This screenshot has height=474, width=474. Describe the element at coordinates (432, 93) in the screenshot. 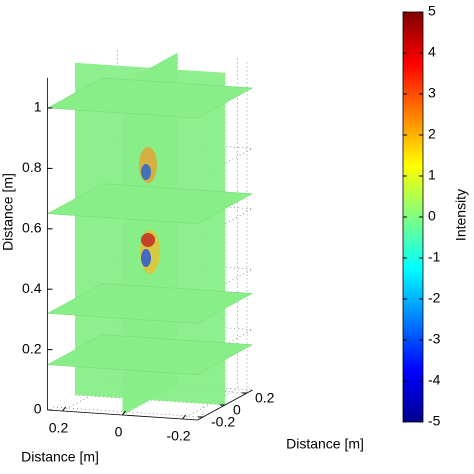

I see `colorbar-tick-label: 3` at that location.